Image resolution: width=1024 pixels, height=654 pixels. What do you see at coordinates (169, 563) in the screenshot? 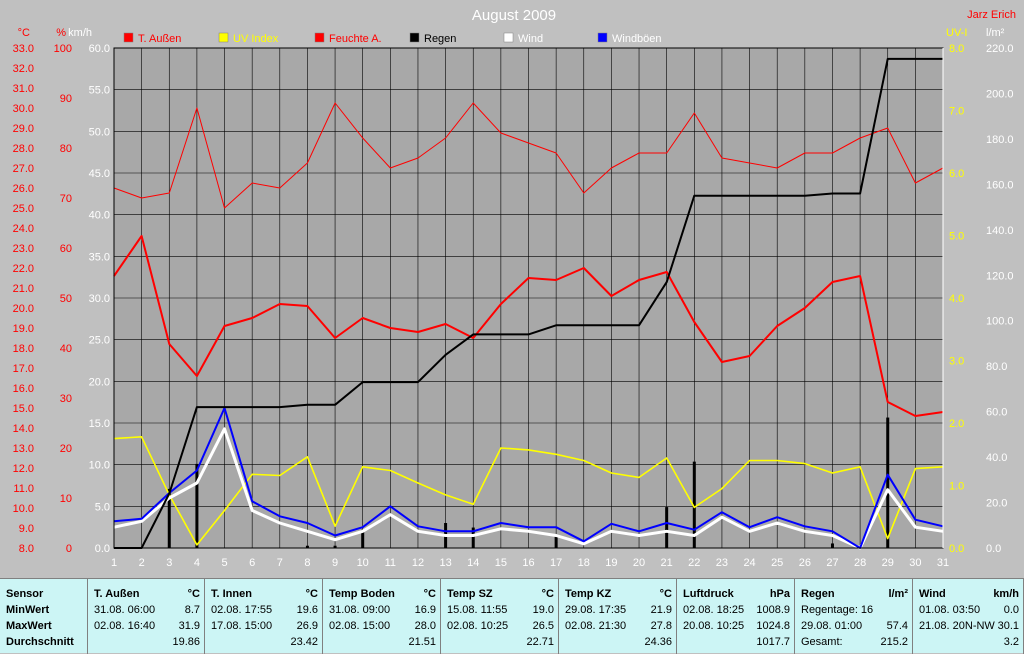
I see `x-tick-label: 3` at bounding box center [169, 563].